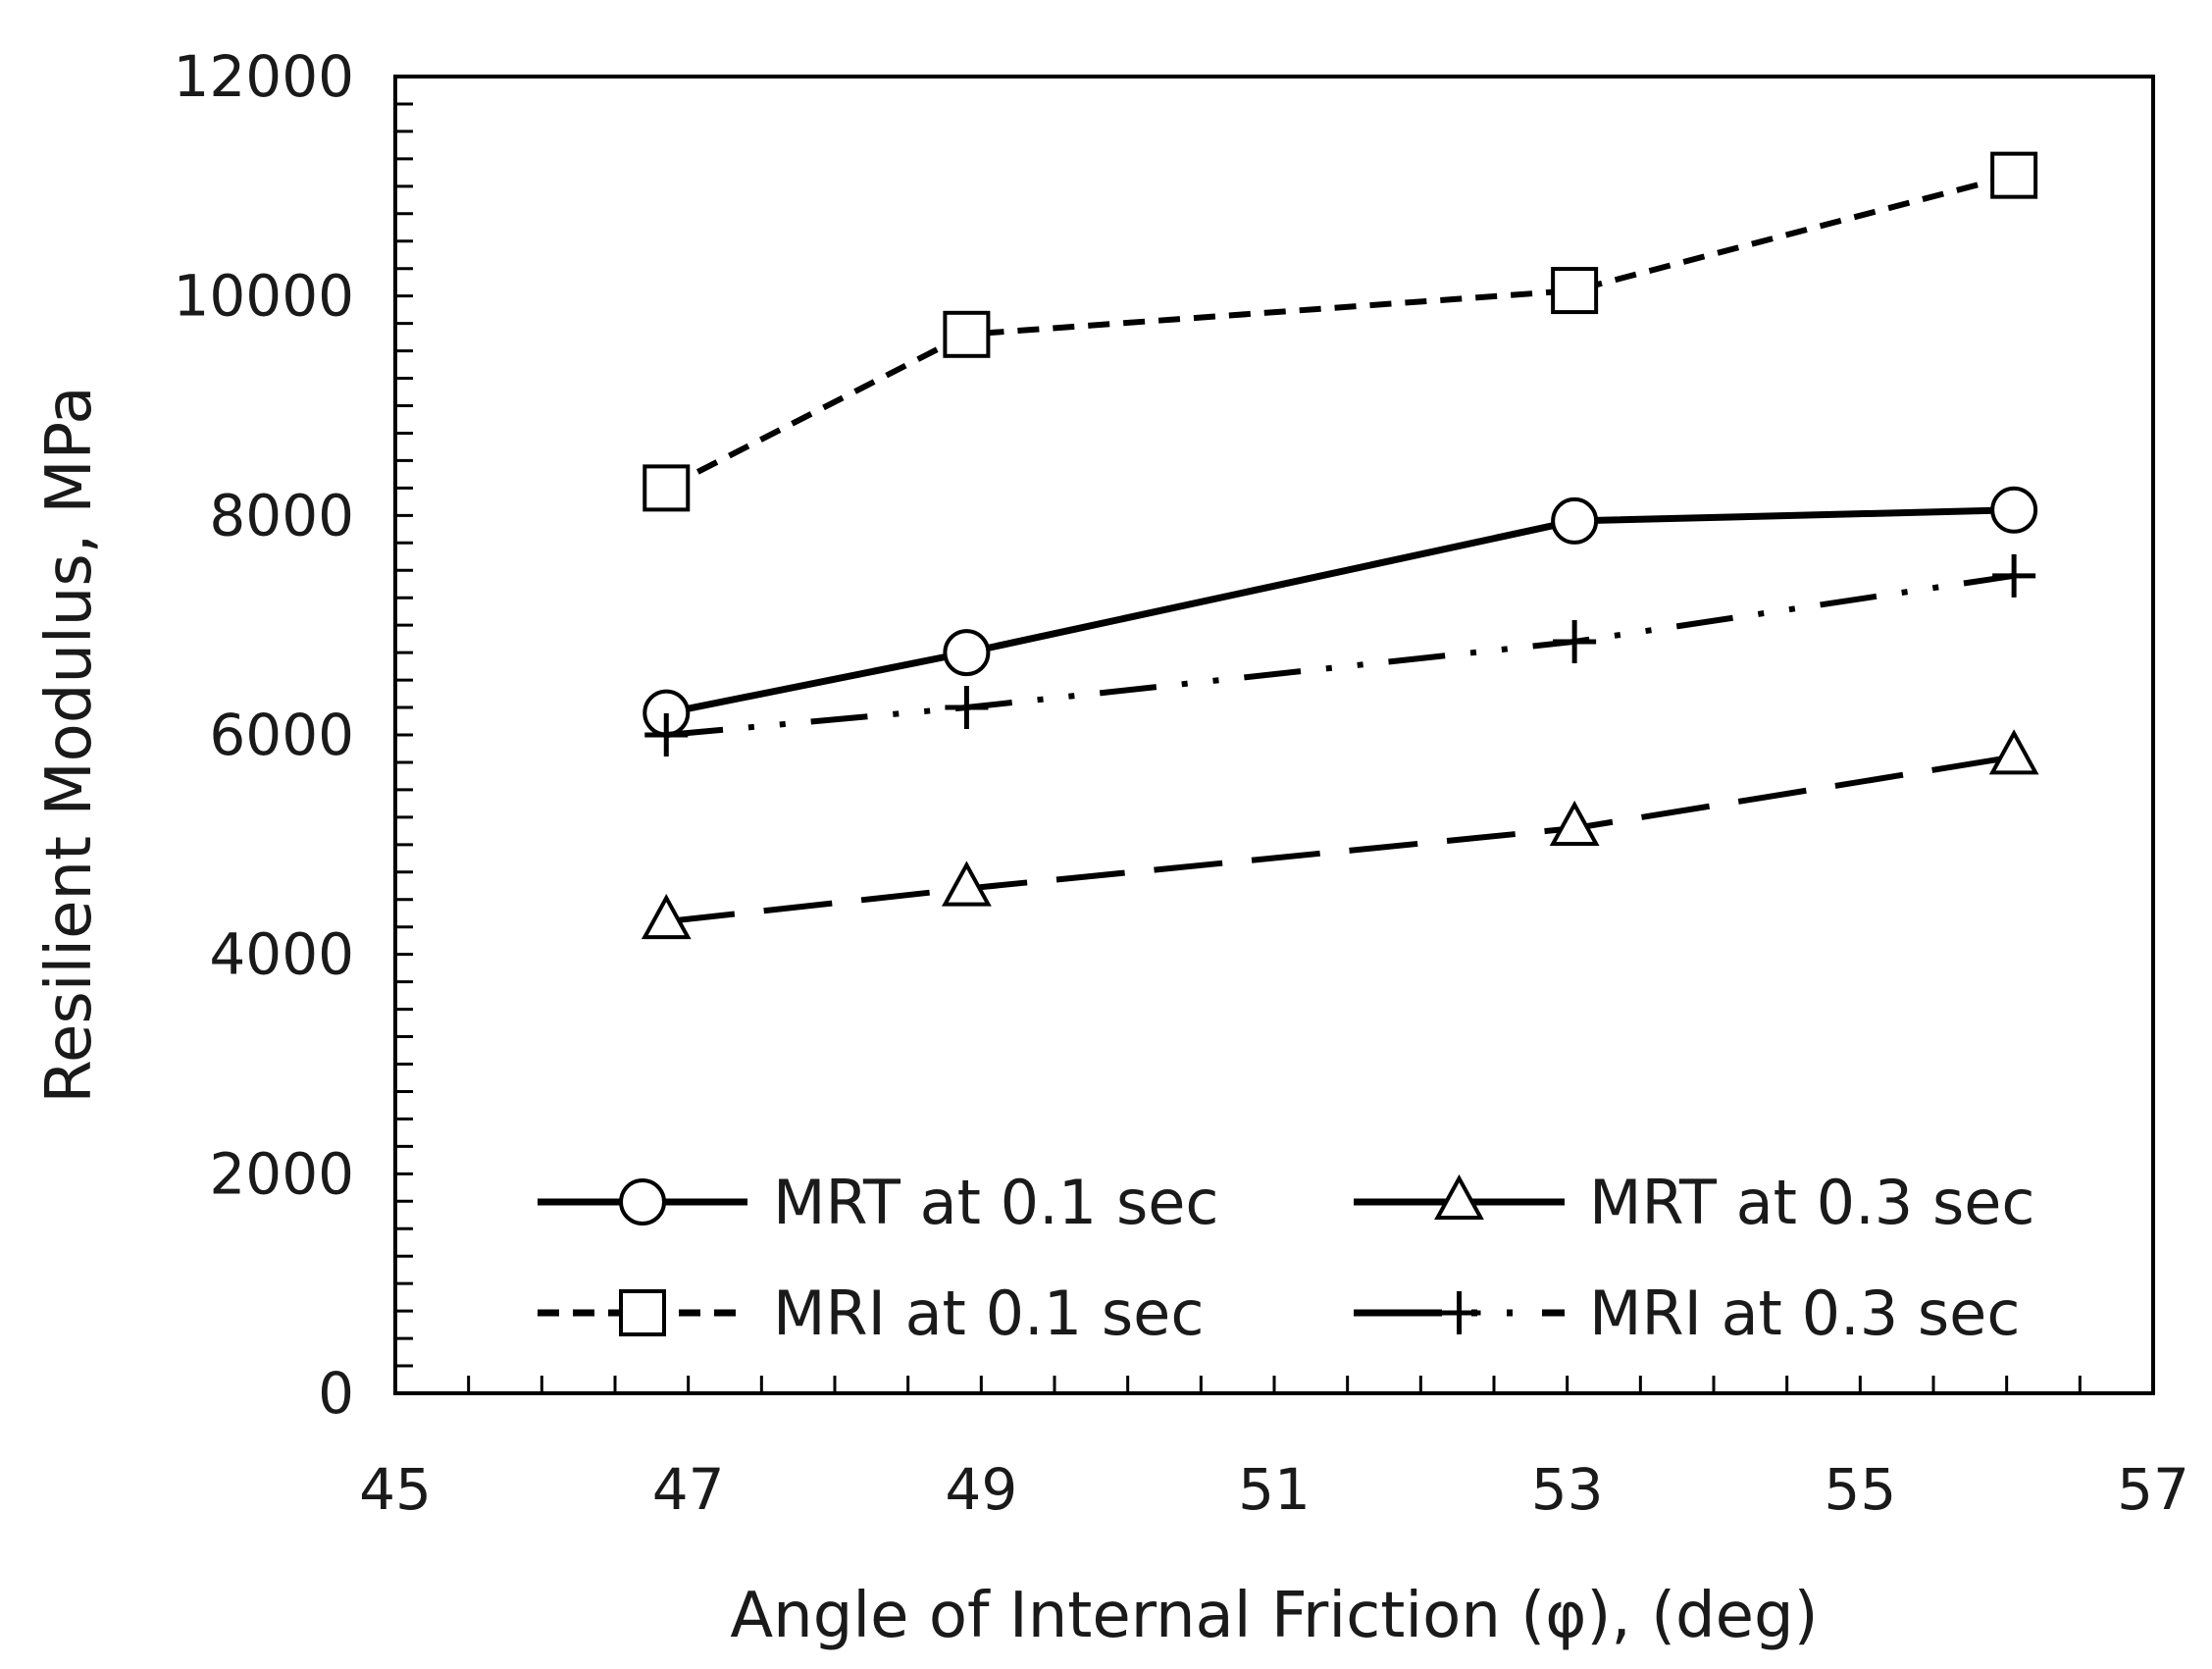 The height and width of the screenshot is (1669, 2212). What do you see at coordinates (1567, 1489) in the screenshot?
I see `x-tick-label: 53` at bounding box center [1567, 1489].